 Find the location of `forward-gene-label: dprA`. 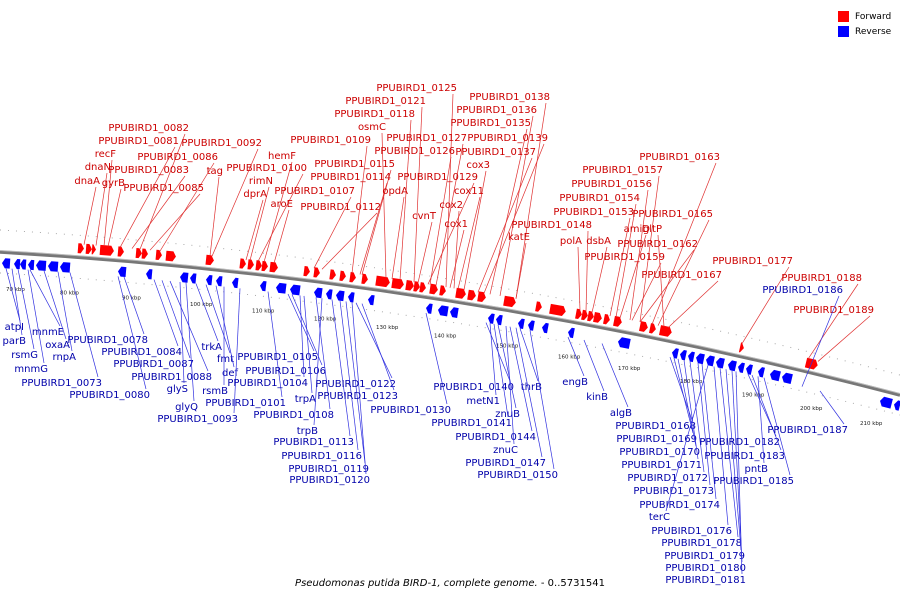

forward-gene-label: dprA is located at coordinates (255, 194).